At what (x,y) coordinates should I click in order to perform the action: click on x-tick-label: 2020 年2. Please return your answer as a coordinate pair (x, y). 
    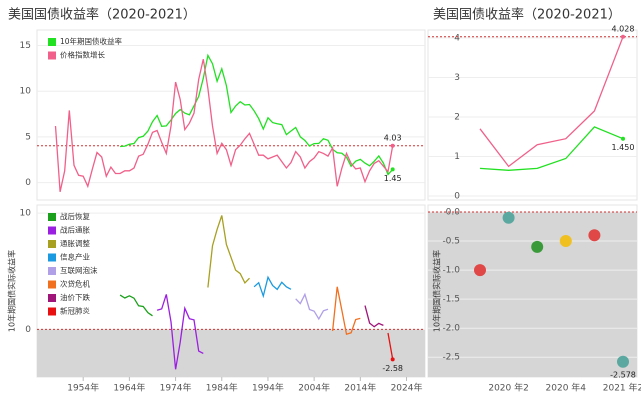
    Looking at the image, I should click on (508, 388).